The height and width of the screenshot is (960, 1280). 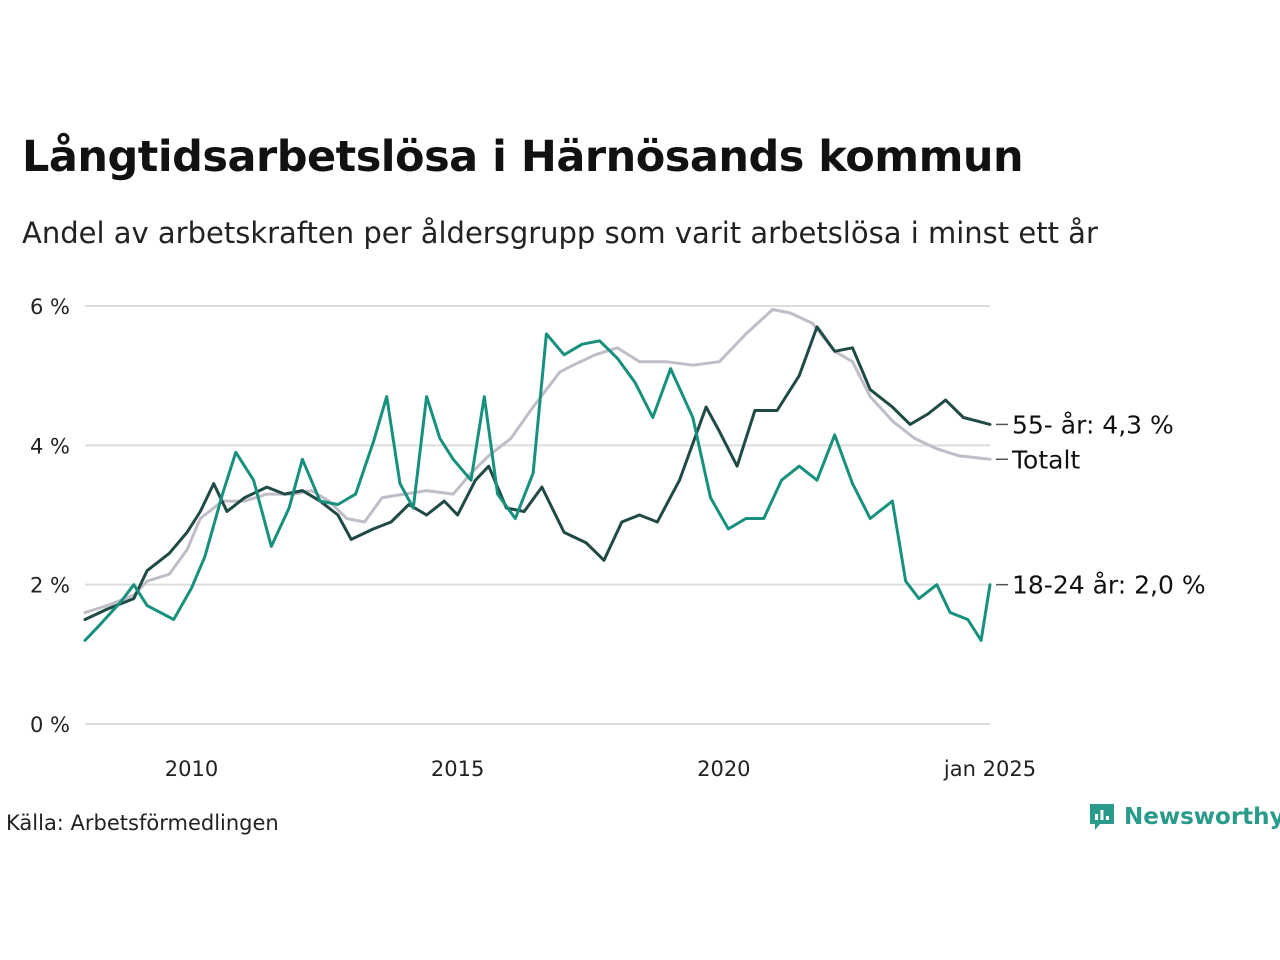 I want to click on chart-title: Långtidsarbetslösa i Härnösands kommun, so click(x=523, y=157).